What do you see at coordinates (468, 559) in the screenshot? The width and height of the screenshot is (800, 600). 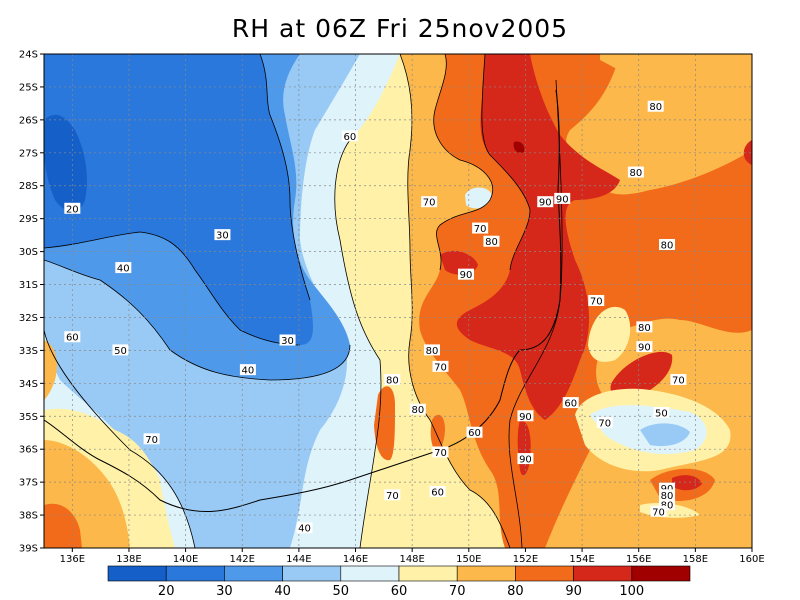 I see `lon-label: 150E` at bounding box center [468, 559].